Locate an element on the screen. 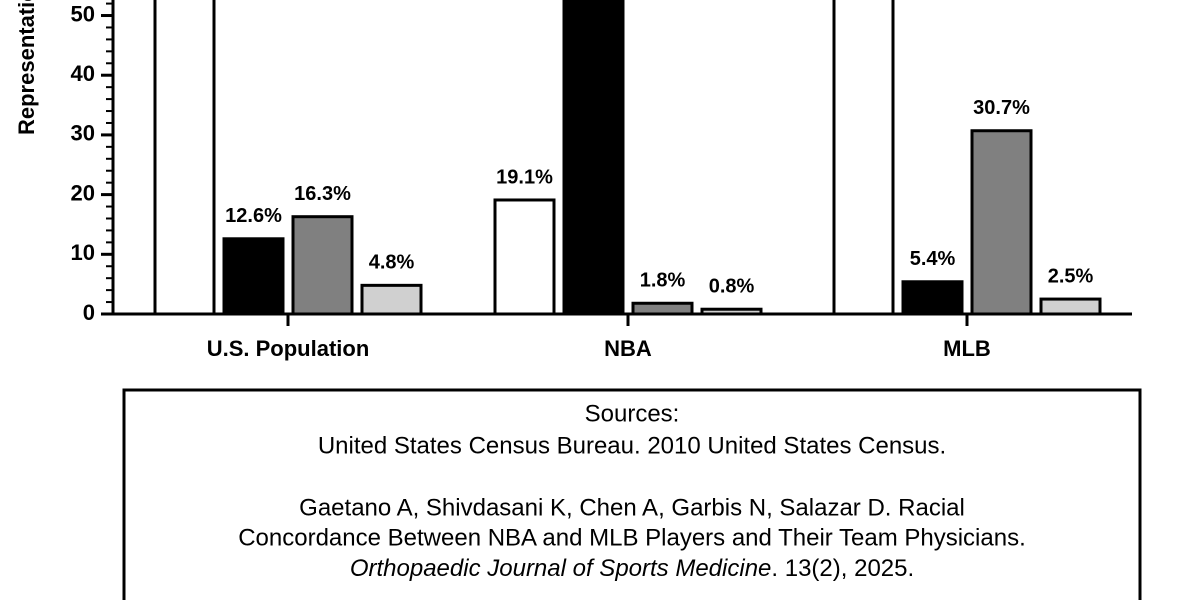  data-label: 16.3% is located at coordinates (322, 194).